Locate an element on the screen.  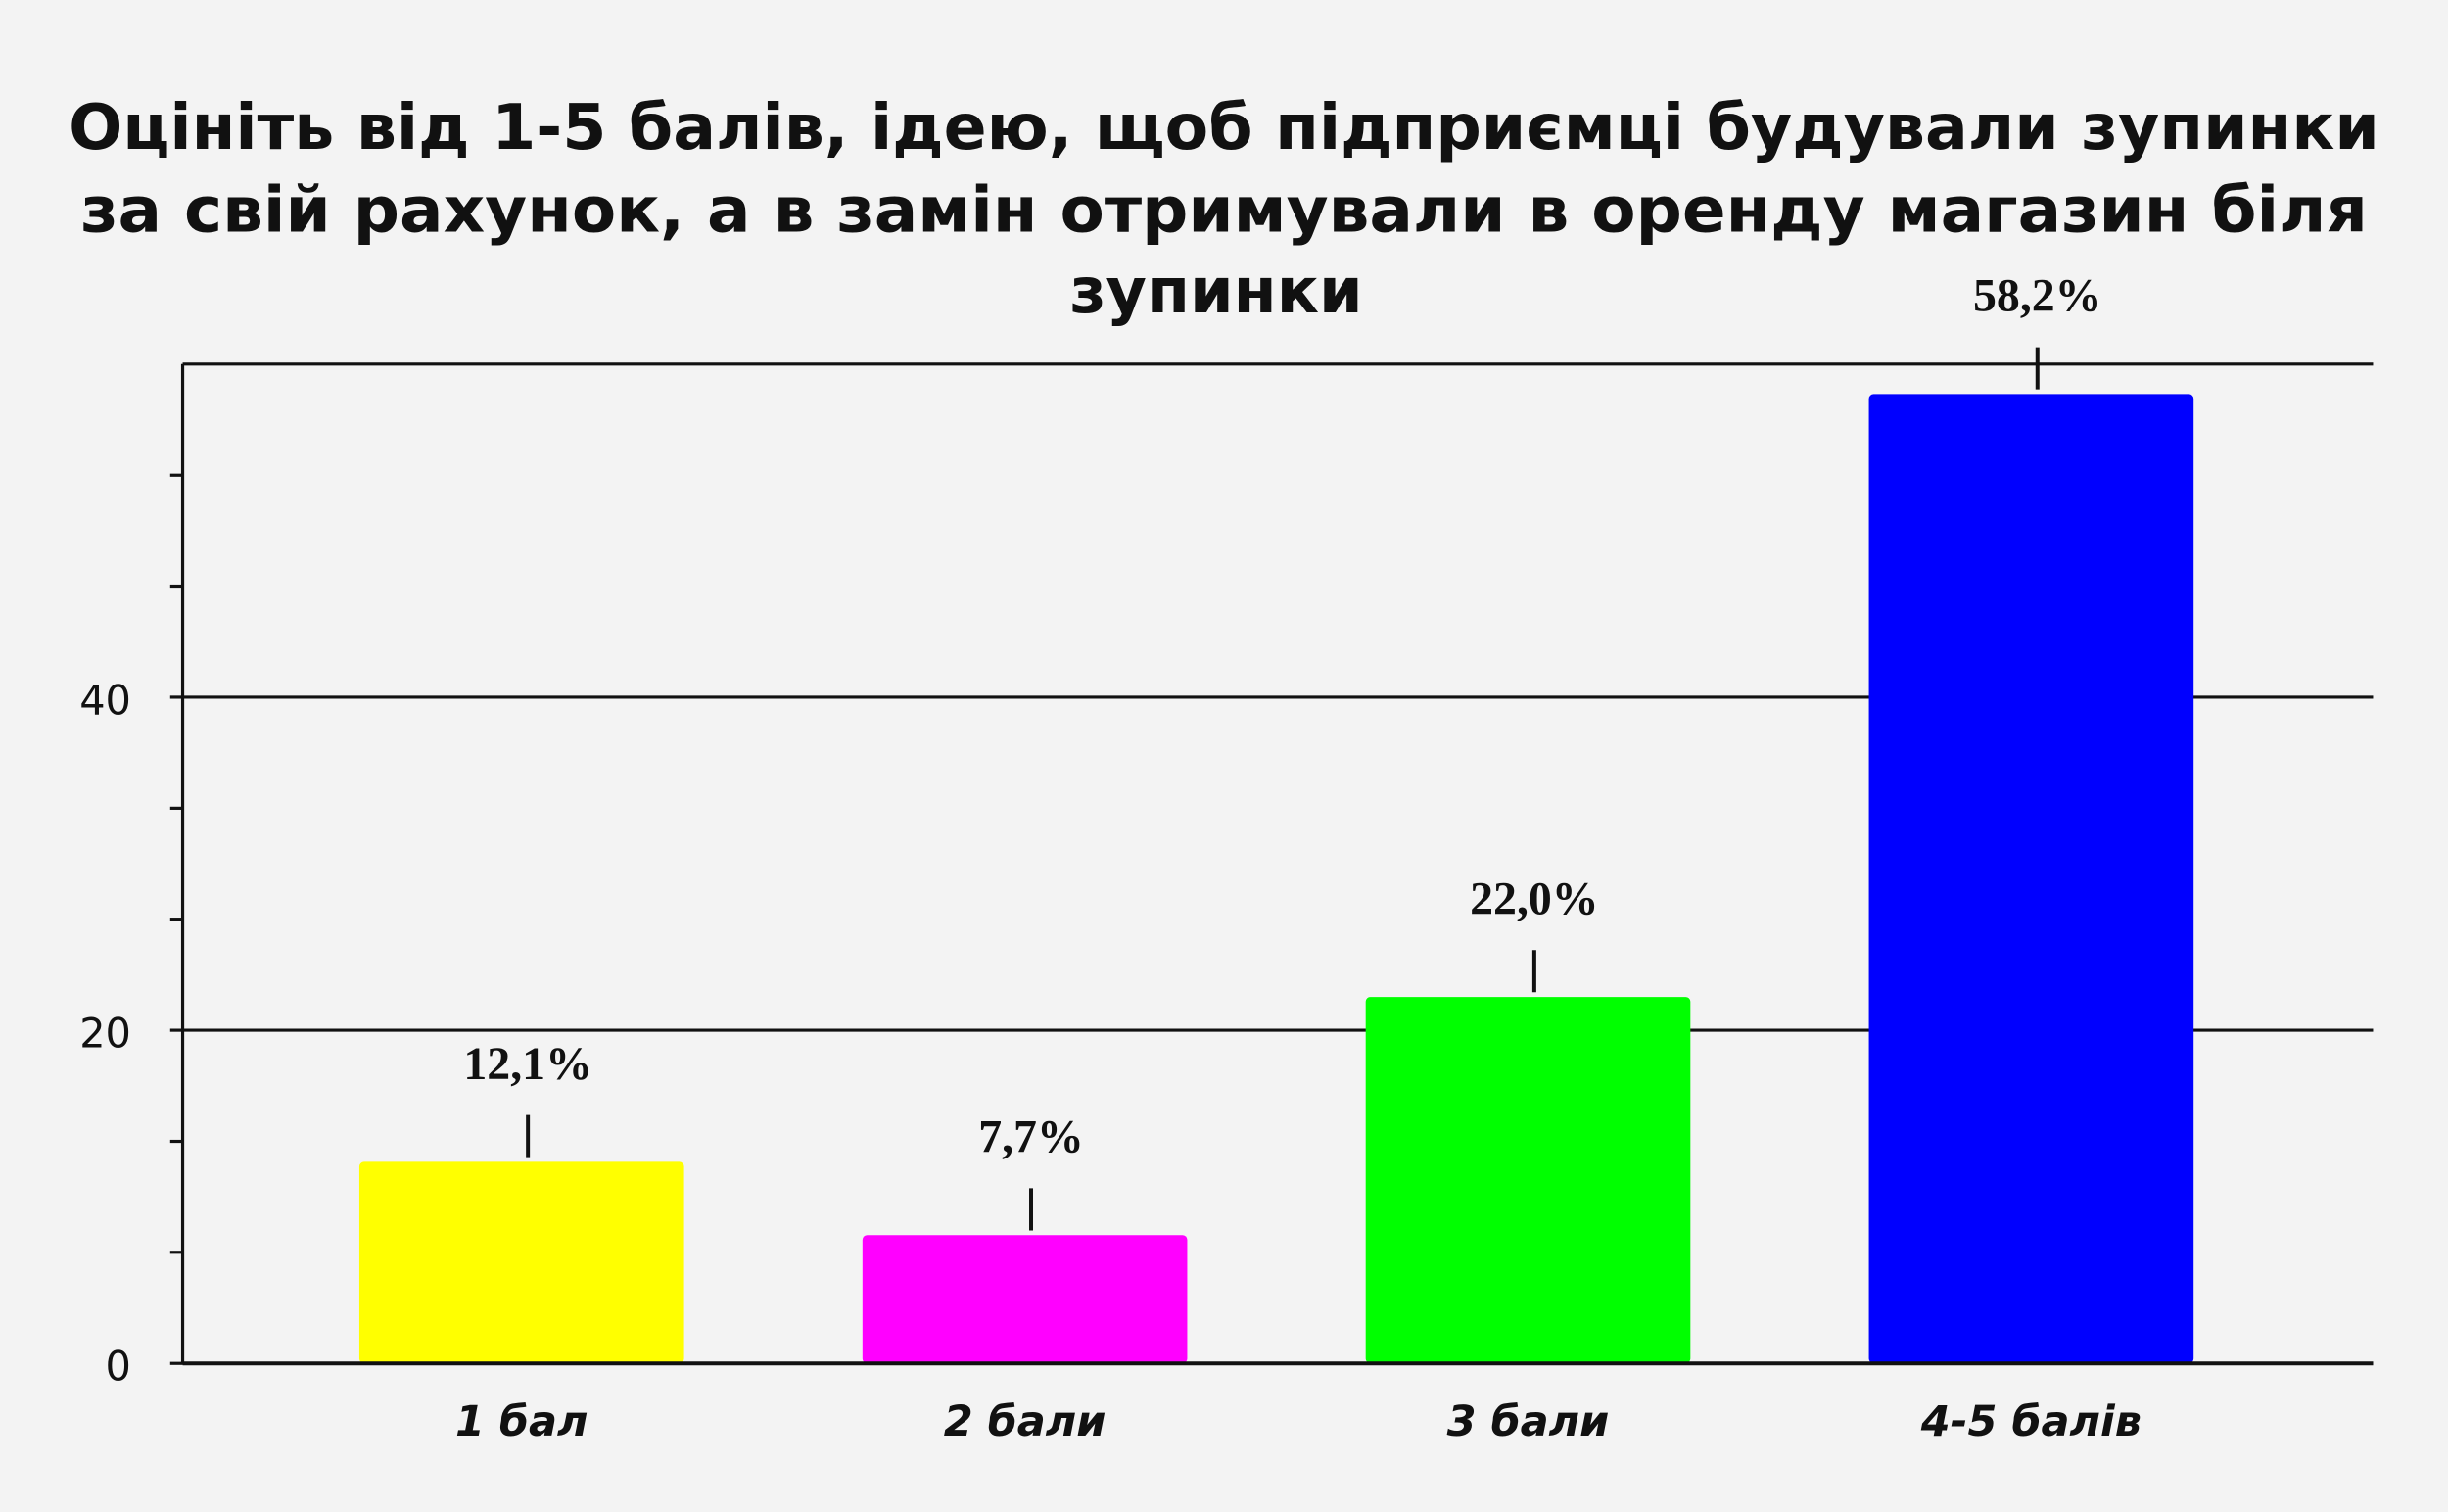
y-tick-label: 0 is located at coordinates (118, 1367).